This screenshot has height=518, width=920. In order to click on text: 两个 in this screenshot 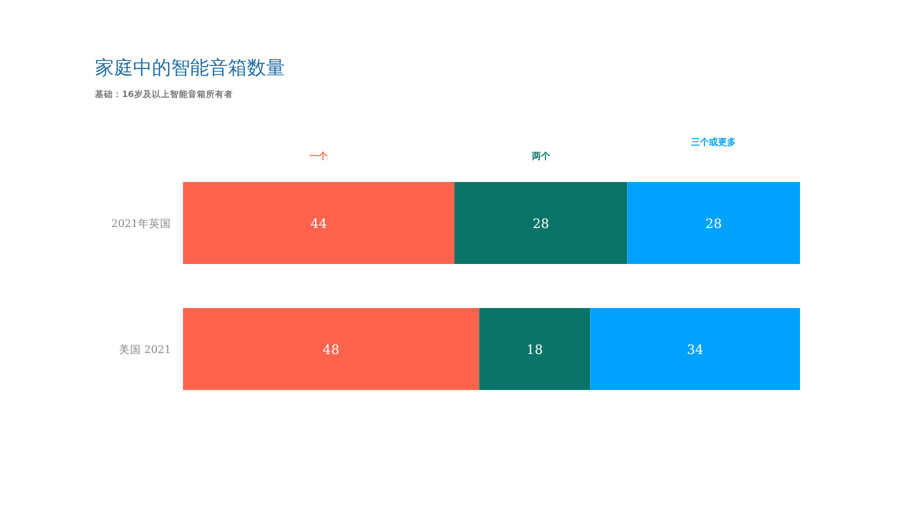, I will do `click(540, 156)`.